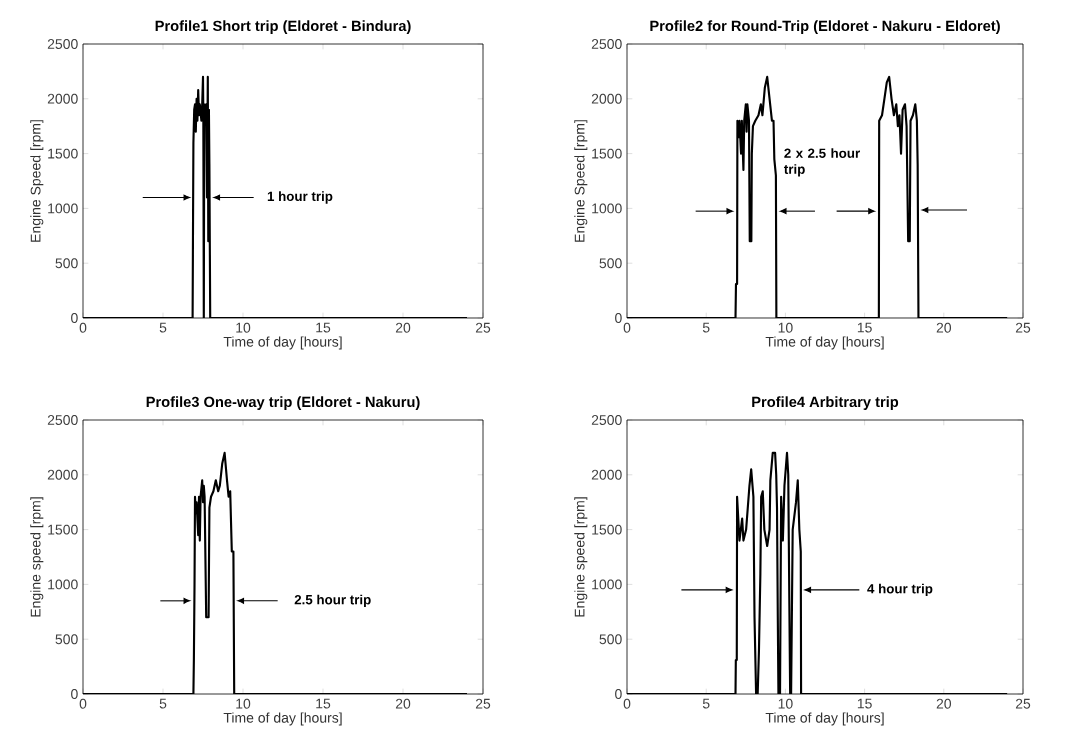  Describe the element at coordinates (825, 403) in the screenshot. I see `chart-title: Profile4 Arbitrary trip` at that location.